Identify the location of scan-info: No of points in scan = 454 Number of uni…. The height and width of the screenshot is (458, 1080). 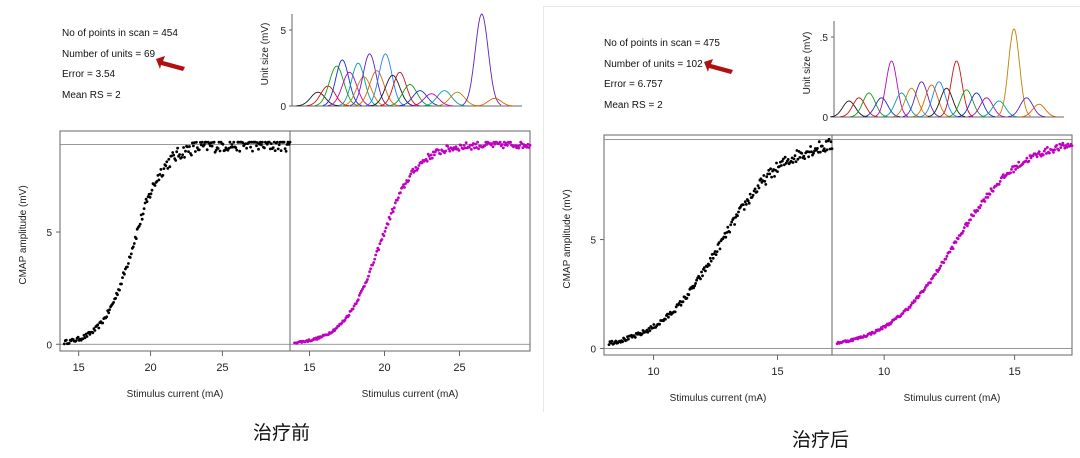
(120, 65).